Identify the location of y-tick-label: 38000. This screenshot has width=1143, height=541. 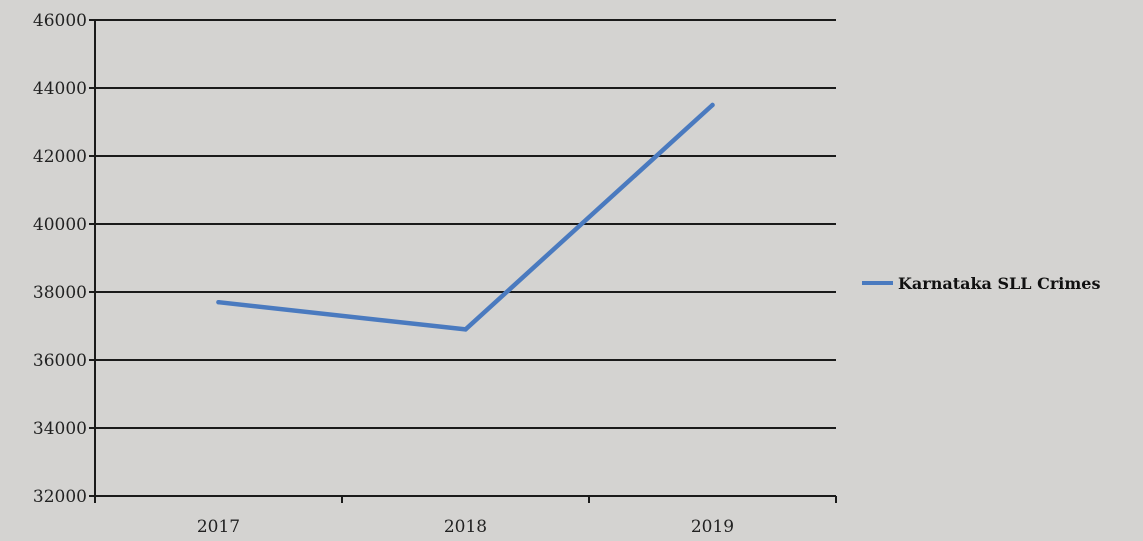
(60, 293).